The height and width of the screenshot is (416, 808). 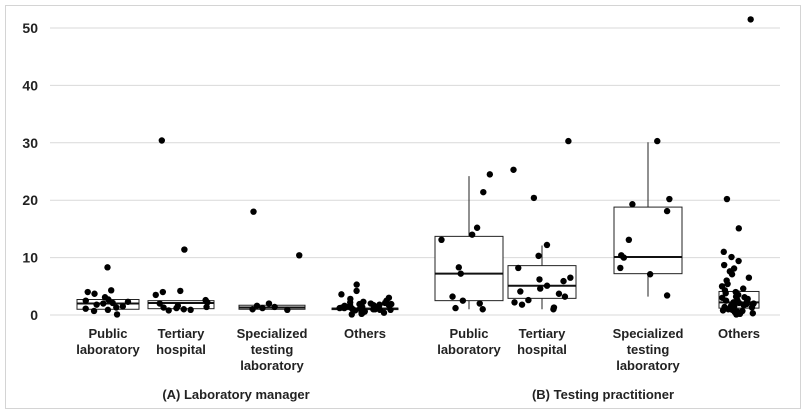 I want to click on y-tick-label: 50, so click(x=30, y=28).